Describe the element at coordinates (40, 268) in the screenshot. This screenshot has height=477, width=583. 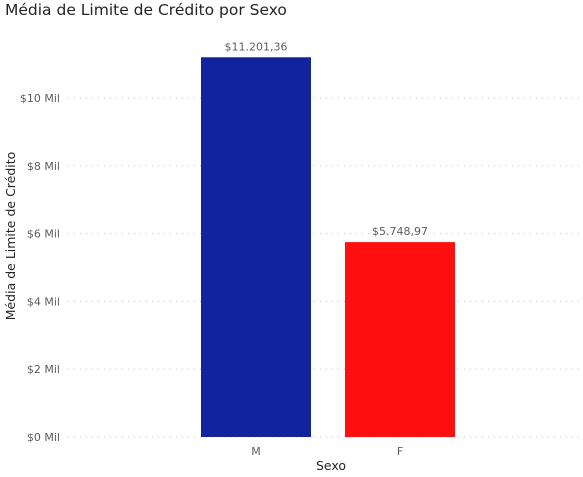
I see `y-axis-ticks: $0 Mil $2 Mil $4 Mil $6 Mil $8 Mil $10 Mil` at that location.